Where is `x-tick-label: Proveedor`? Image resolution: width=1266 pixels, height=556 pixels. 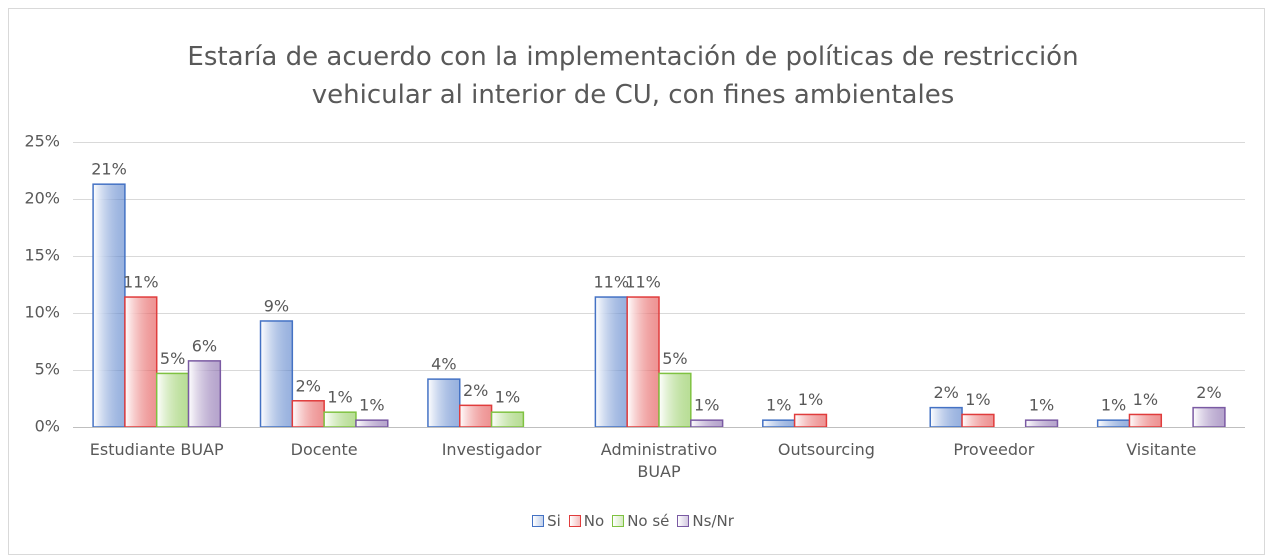
x-tick-label: Proveedor is located at coordinates (994, 449).